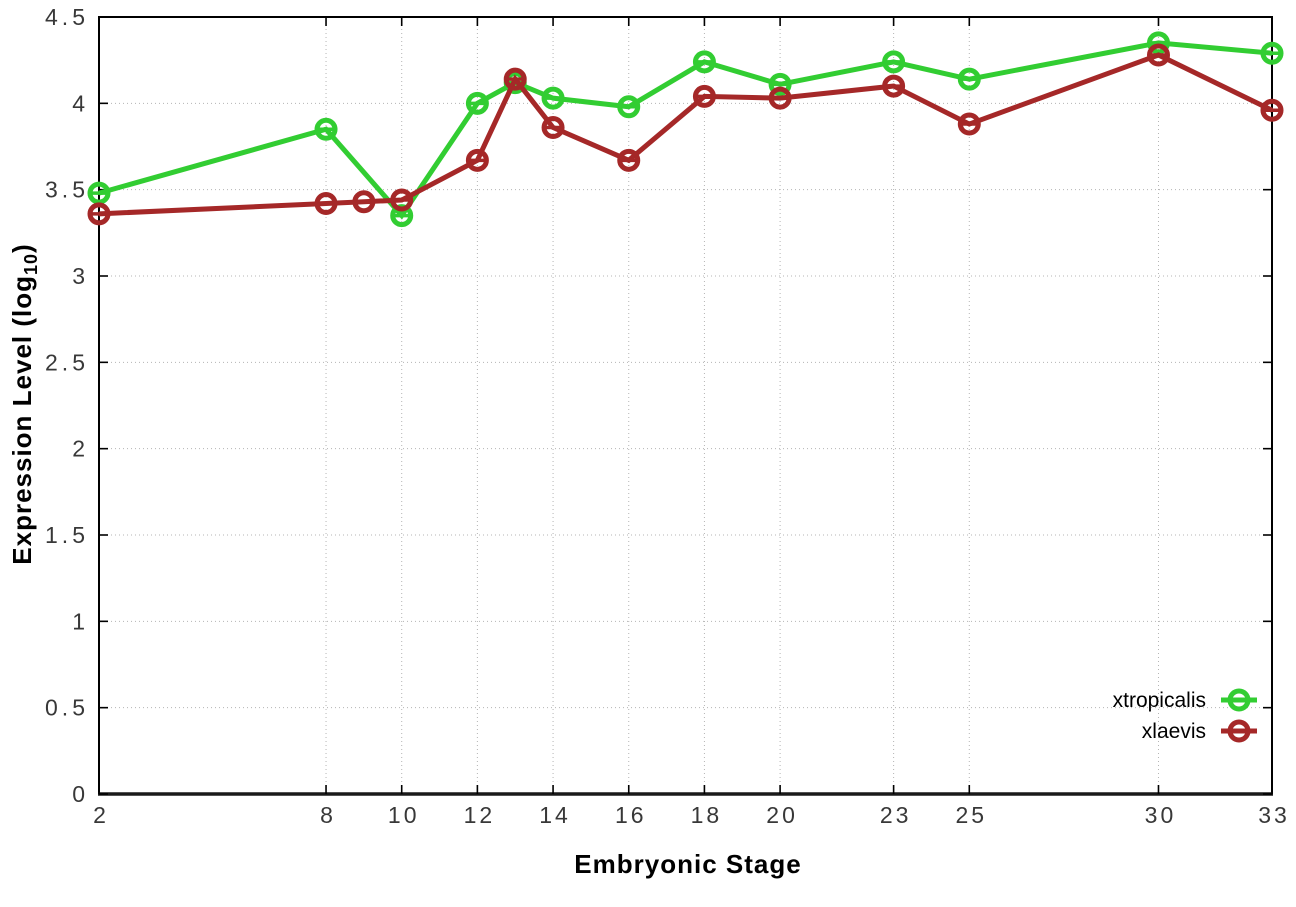 The height and width of the screenshot is (907, 1296). What do you see at coordinates (1239, 700) in the screenshot?
I see `legend-marker-xtropicalis` at bounding box center [1239, 700].